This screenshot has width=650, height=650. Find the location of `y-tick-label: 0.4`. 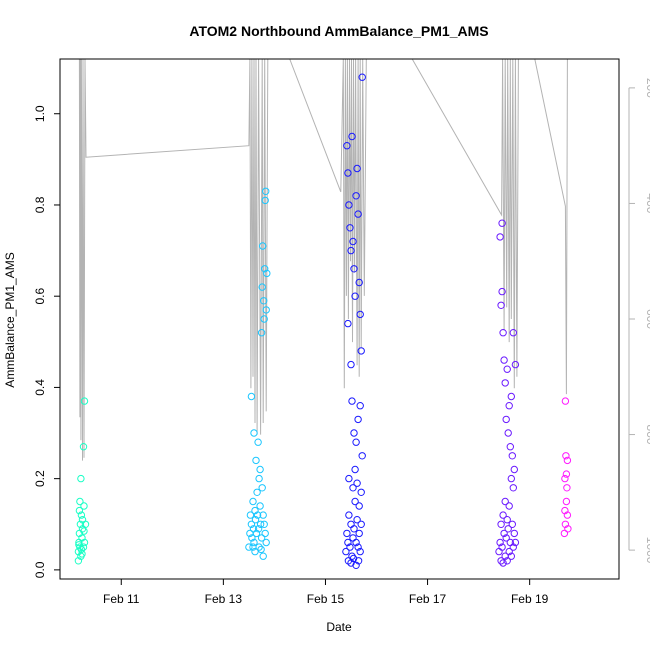

y-tick-label: 0.4 is located at coordinates (40, 387).